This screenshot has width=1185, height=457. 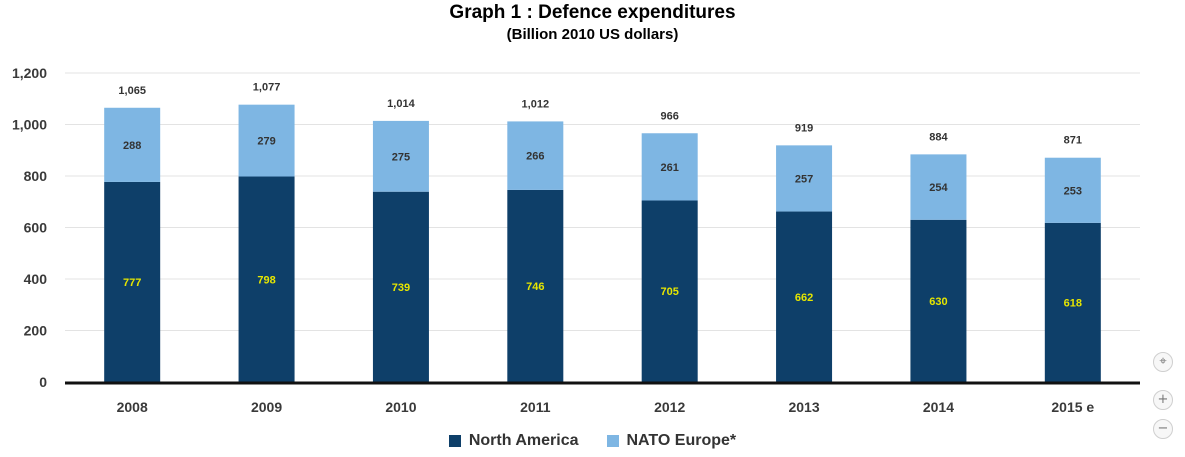 I want to click on data-label-total: 1,077, so click(x=267, y=88).